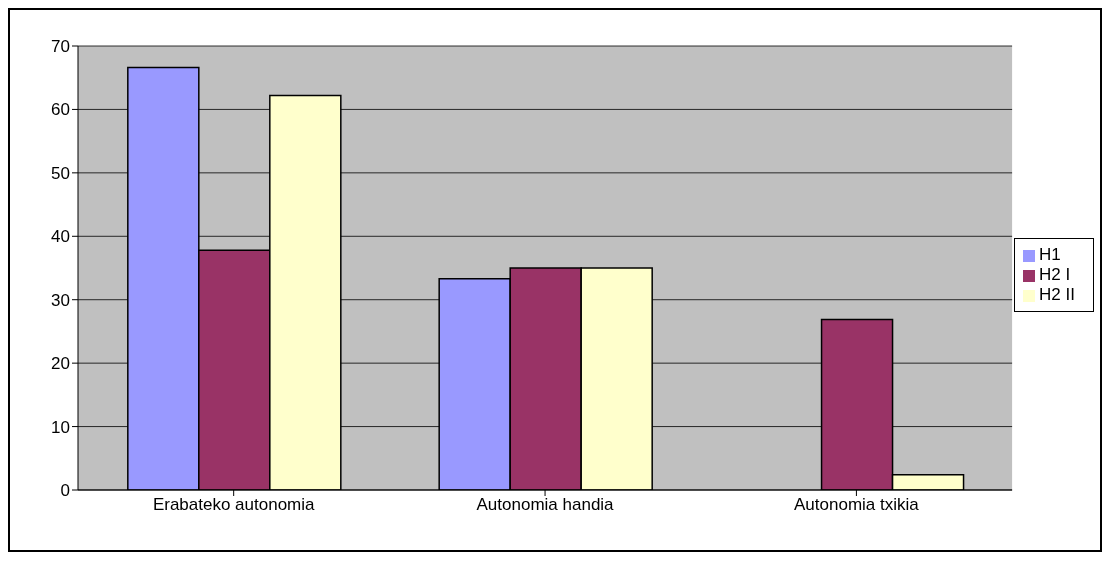  What do you see at coordinates (60, 364) in the screenshot?
I see `y-tick-label: 20` at bounding box center [60, 364].